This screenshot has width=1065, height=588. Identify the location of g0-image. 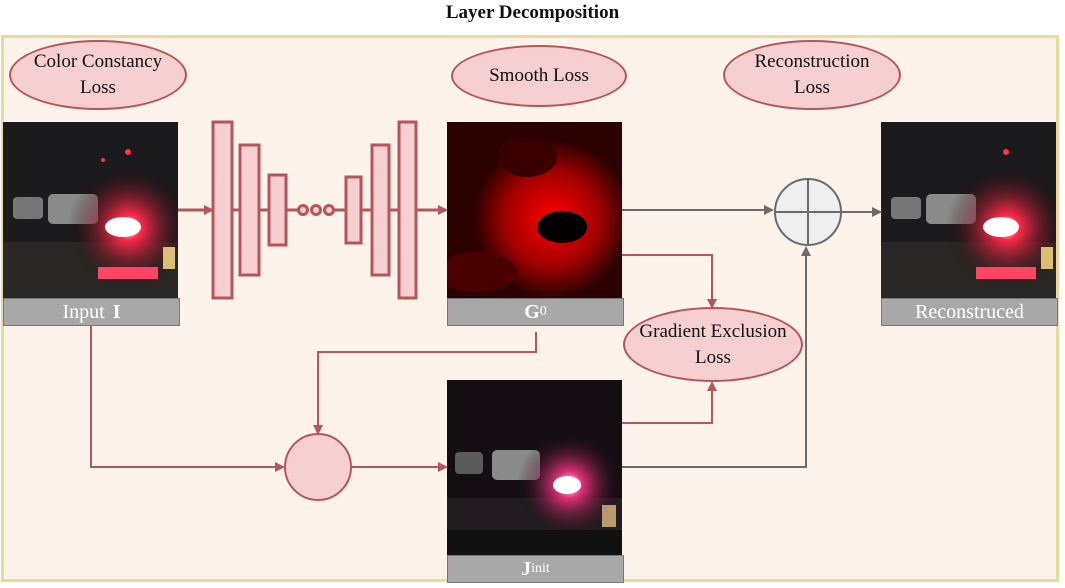
(534, 210).